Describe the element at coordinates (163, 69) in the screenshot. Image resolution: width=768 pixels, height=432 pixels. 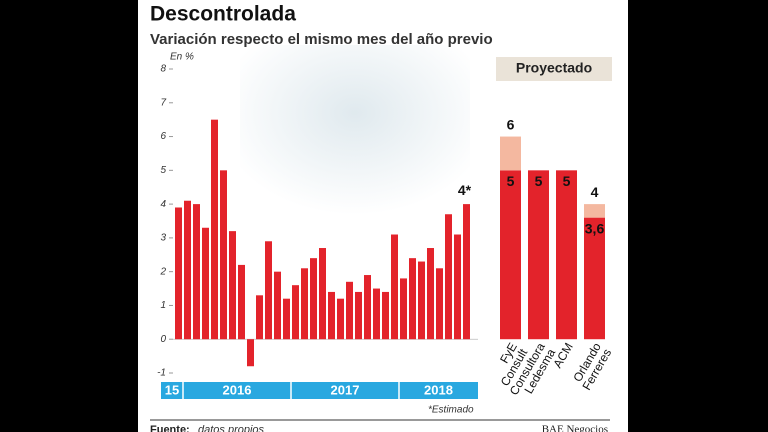
I see `y-tick-label: 8` at that location.